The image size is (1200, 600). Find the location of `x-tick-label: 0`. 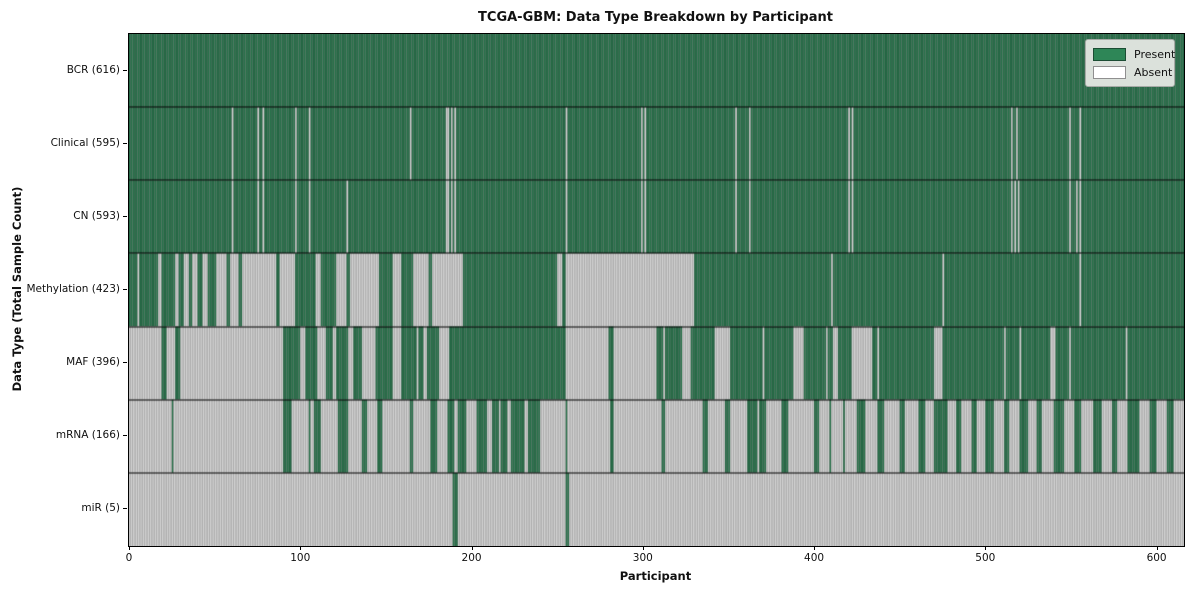

x-tick-label: 0 is located at coordinates (129, 558).